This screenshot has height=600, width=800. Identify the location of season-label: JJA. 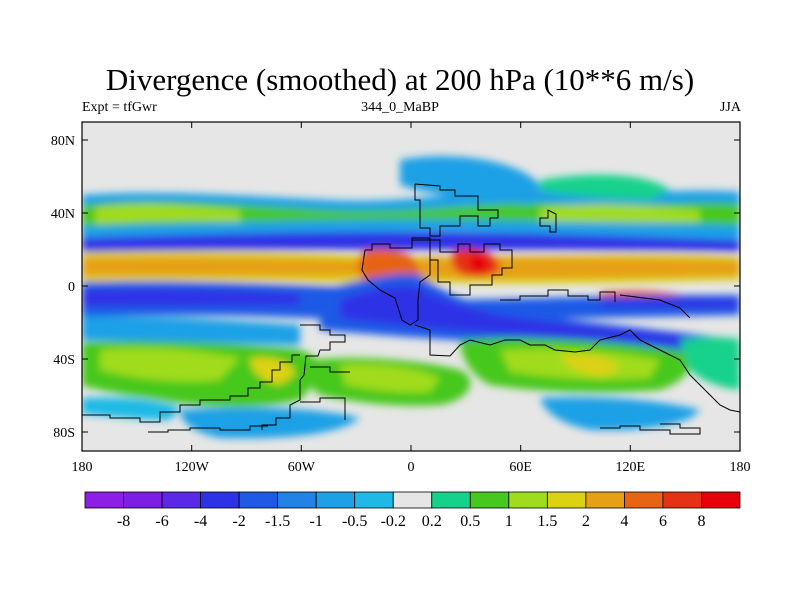
(730, 107).